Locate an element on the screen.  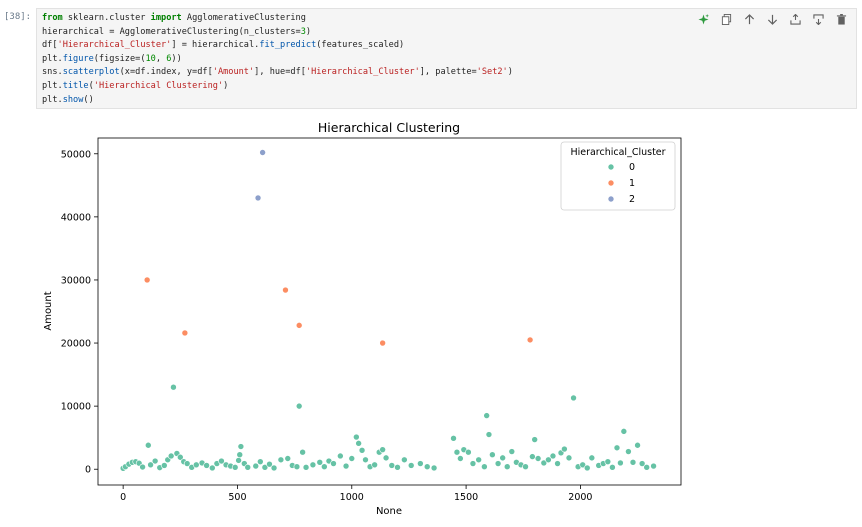
legend: Hierarchical_Cluster 0 1 2 is located at coordinates (618, 176).